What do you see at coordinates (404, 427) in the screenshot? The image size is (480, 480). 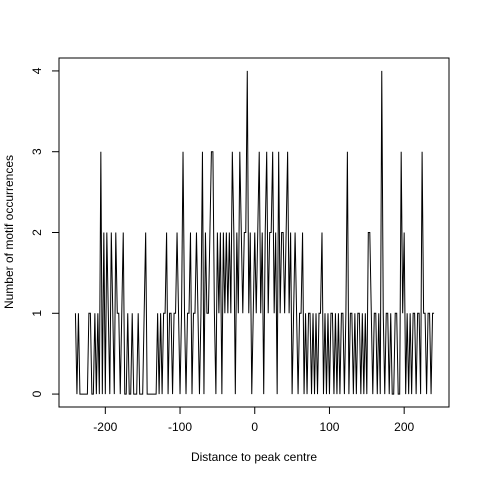 I see `x-tick-label: 200` at bounding box center [404, 427].